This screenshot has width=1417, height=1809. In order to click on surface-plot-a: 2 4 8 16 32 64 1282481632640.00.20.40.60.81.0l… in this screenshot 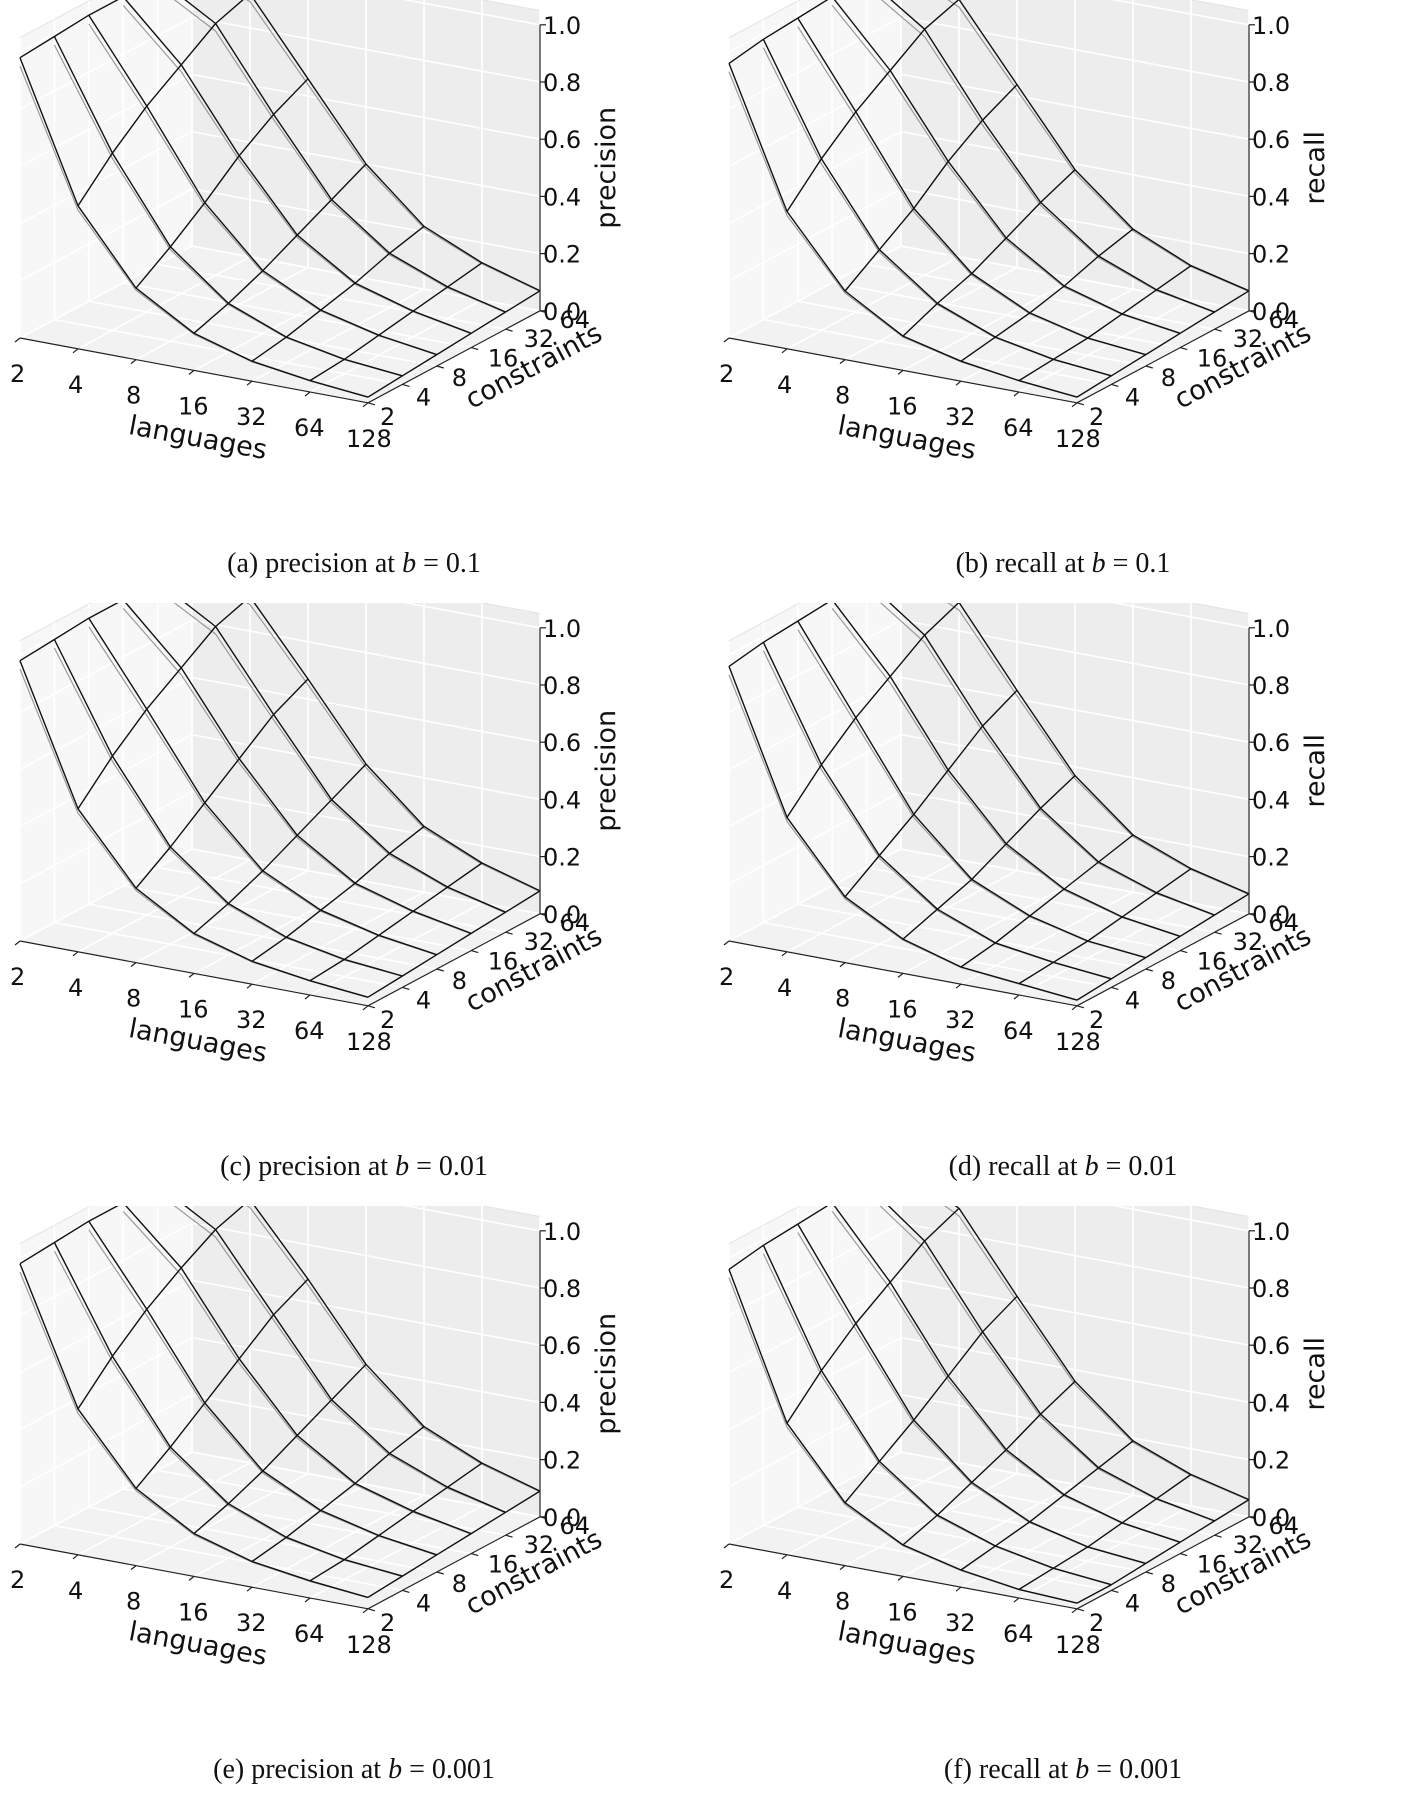, I will do `click(316, 233)`.